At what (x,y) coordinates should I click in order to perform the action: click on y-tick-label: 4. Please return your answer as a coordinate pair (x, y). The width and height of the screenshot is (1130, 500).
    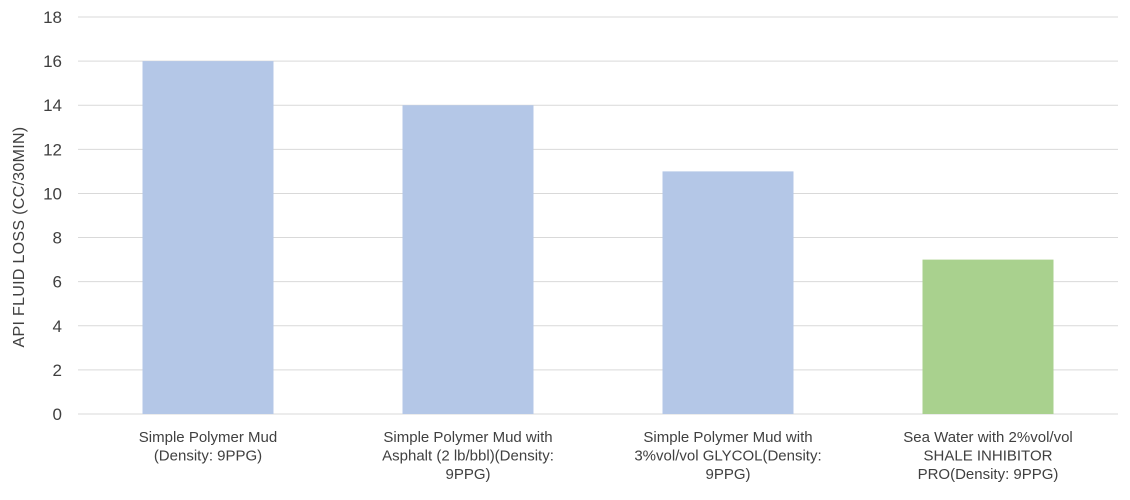
    Looking at the image, I should click on (57, 326).